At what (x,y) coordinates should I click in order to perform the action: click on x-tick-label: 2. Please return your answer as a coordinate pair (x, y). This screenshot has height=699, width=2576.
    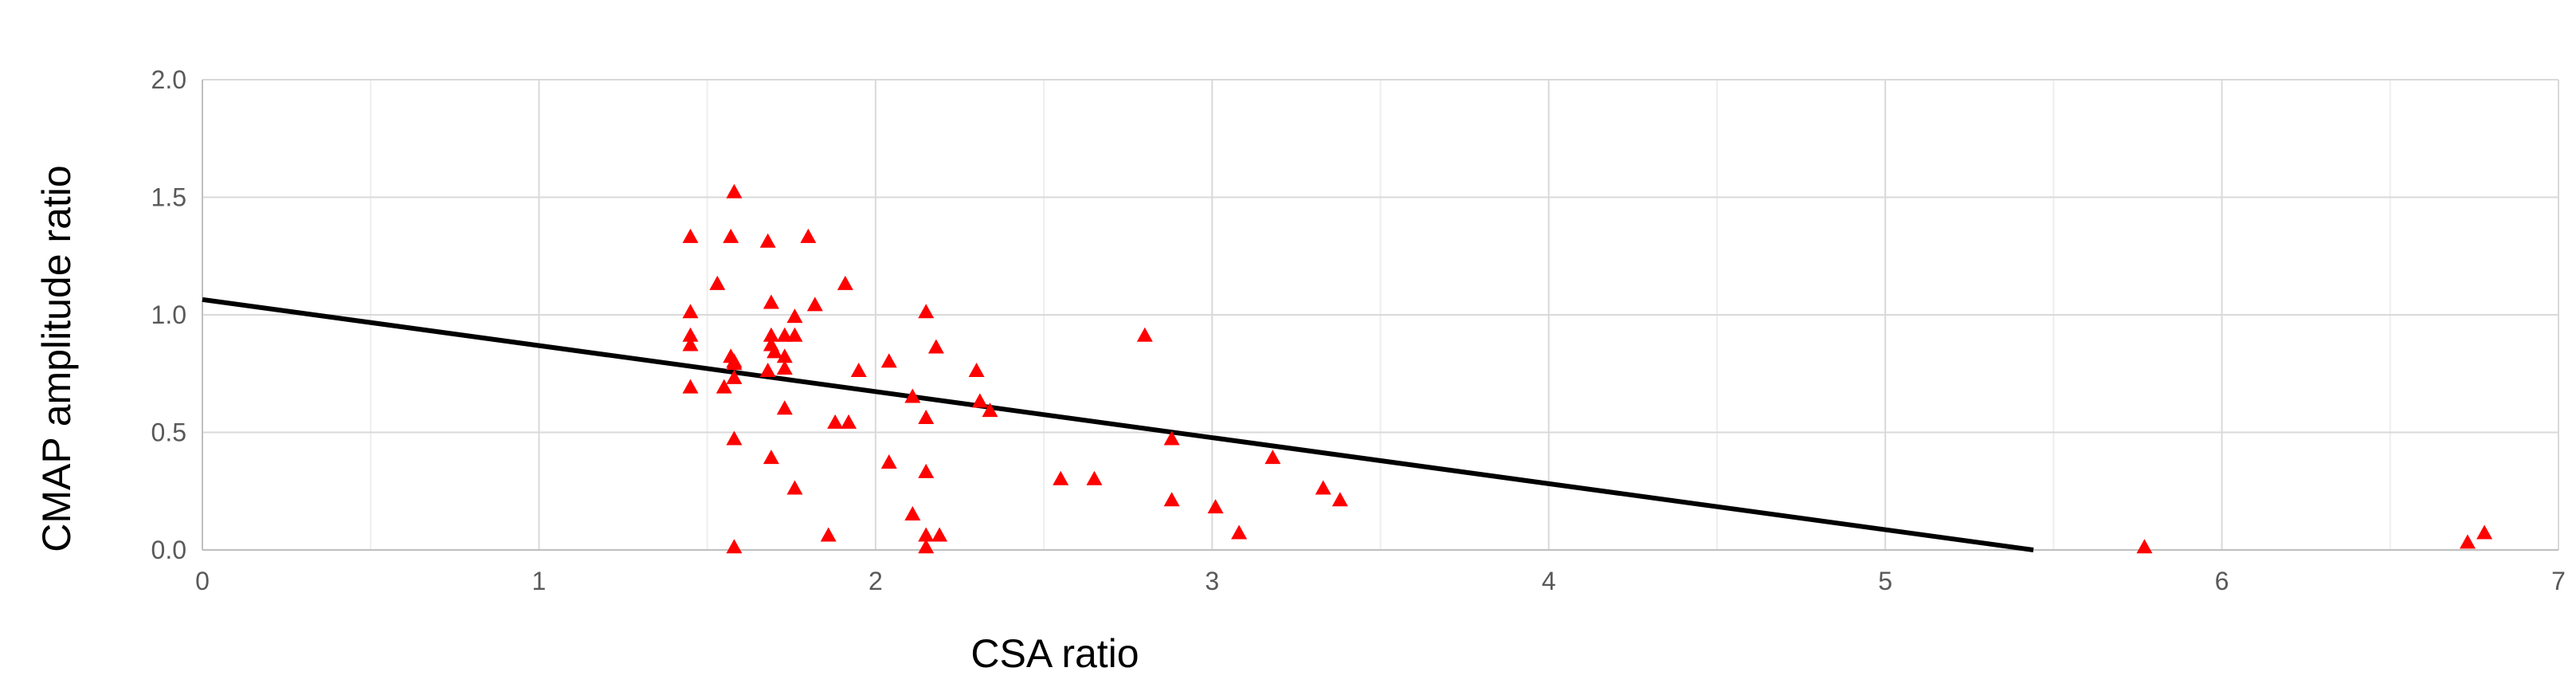
    Looking at the image, I should click on (875, 581).